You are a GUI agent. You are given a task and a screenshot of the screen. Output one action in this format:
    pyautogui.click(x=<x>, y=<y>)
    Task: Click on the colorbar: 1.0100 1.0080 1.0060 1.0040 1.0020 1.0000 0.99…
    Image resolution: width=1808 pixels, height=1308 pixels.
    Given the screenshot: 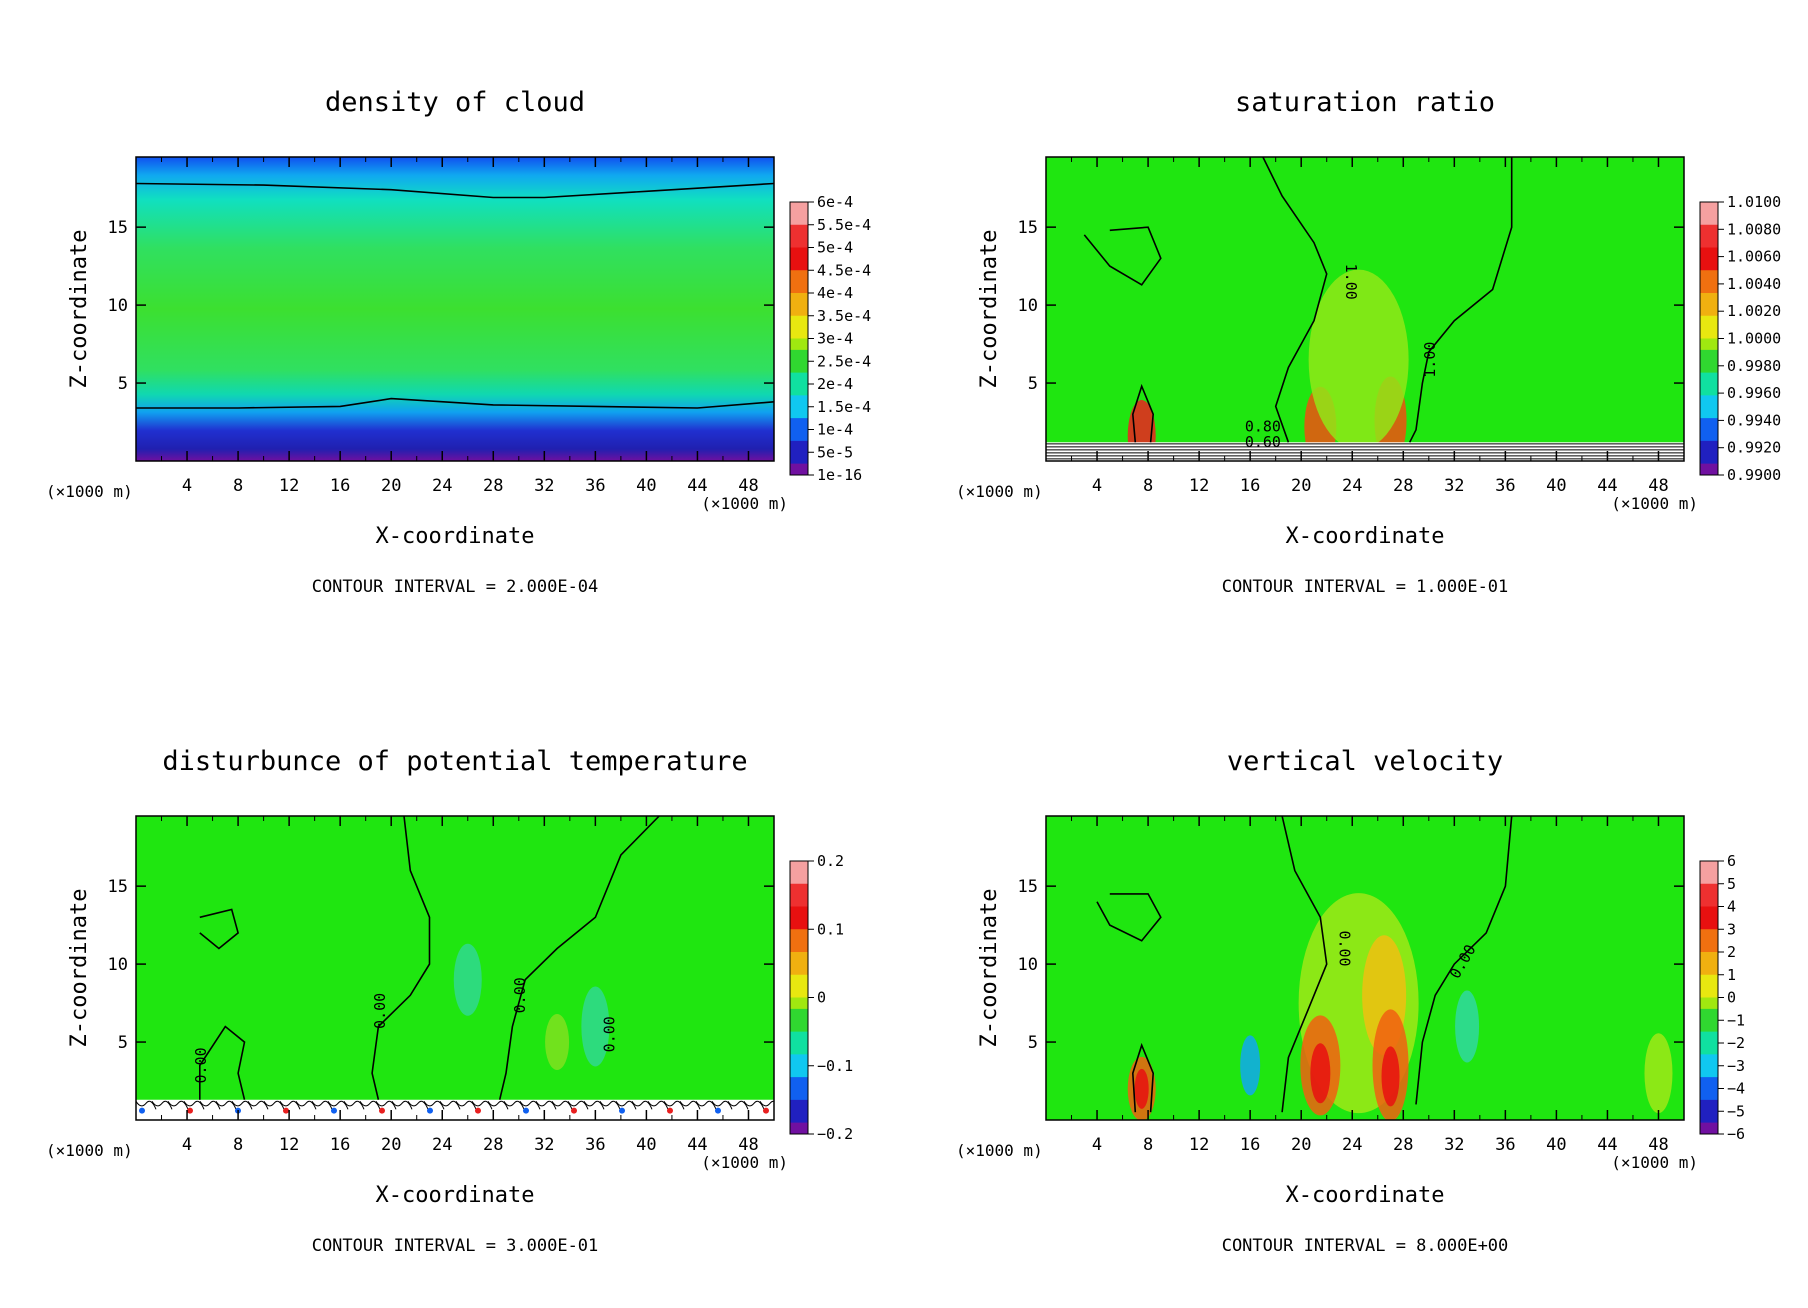 What is the action you would take?
    pyautogui.click(x=1740, y=338)
    